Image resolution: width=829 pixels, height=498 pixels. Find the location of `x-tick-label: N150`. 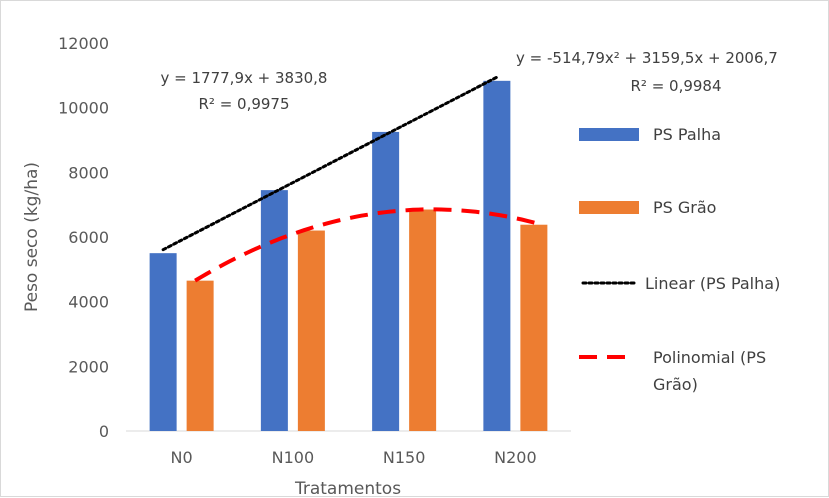

x-tick-label: N150 is located at coordinates (404, 457).